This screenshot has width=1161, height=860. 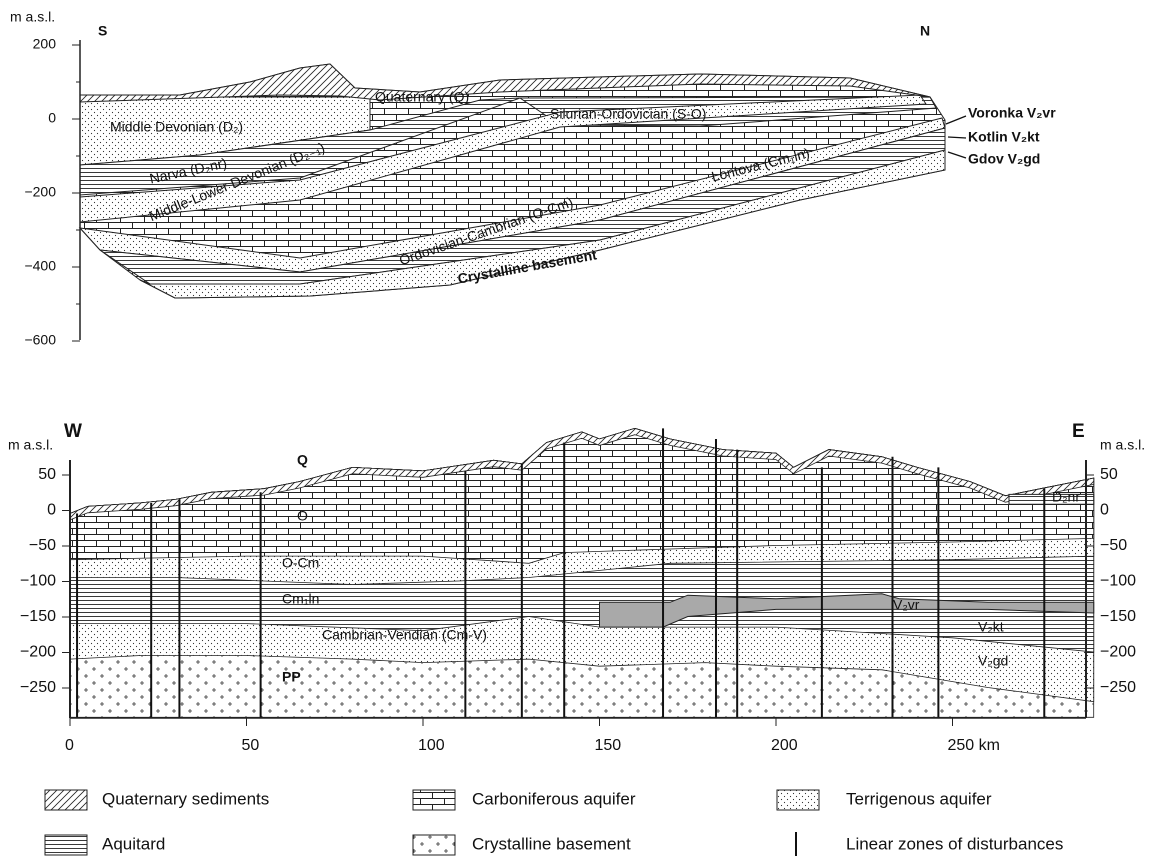 I want to click on direction: N, so click(x=925, y=31).